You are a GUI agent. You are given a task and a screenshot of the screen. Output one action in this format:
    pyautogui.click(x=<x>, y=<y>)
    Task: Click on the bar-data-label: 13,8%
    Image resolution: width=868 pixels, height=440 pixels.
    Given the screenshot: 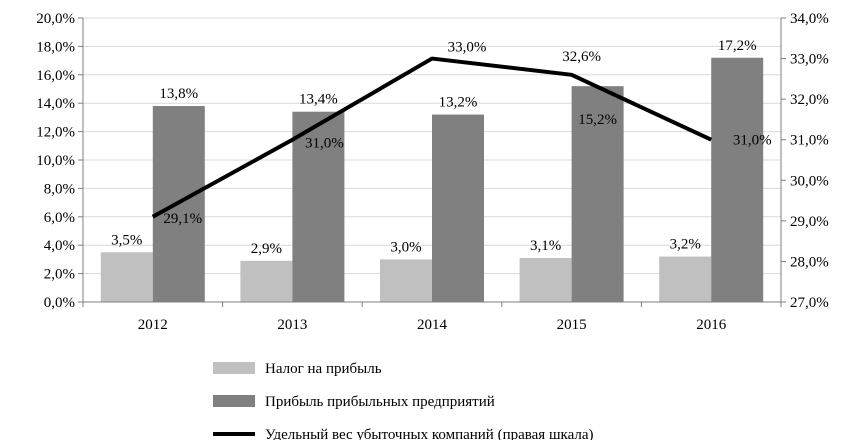 What is the action you would take?
    pyautogui.click(x=178, y=94)
    